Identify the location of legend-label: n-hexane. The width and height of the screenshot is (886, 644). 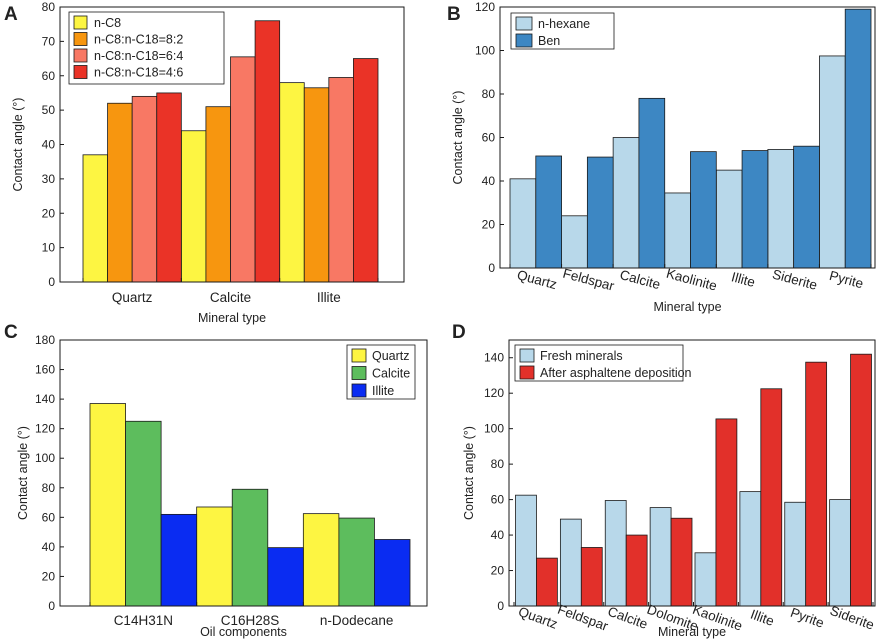
(564, 24).